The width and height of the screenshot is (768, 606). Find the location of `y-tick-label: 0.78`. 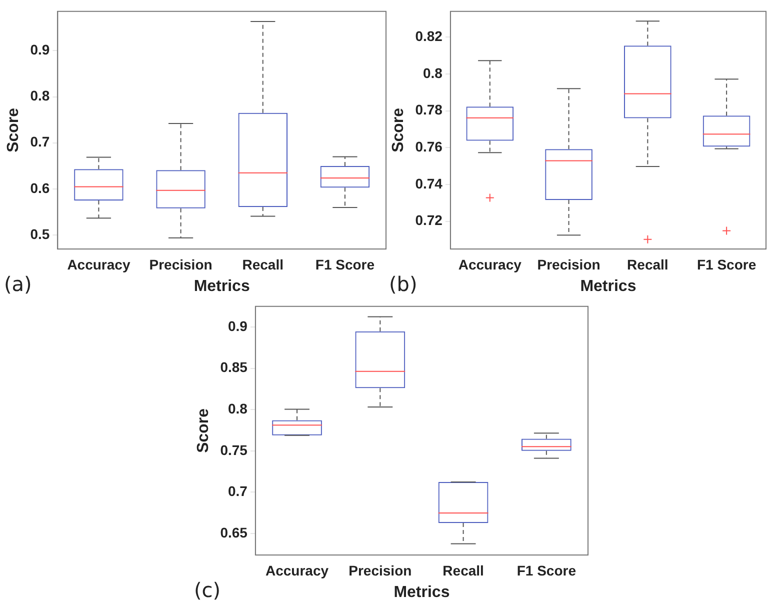

y-tick-label: 0.78 is located at coordinates (429, 110).